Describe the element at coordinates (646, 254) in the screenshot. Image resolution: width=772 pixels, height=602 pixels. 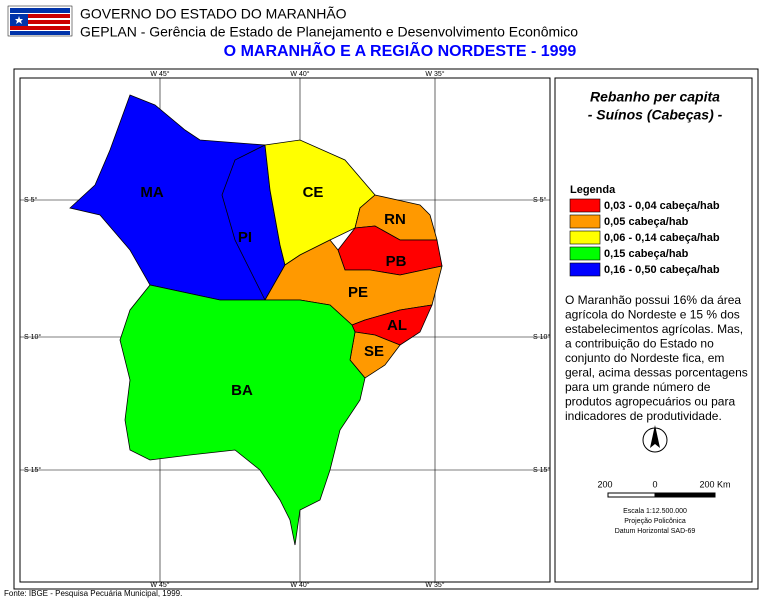
I see `legend-label: 0,15 cabeça/hab` at that location.